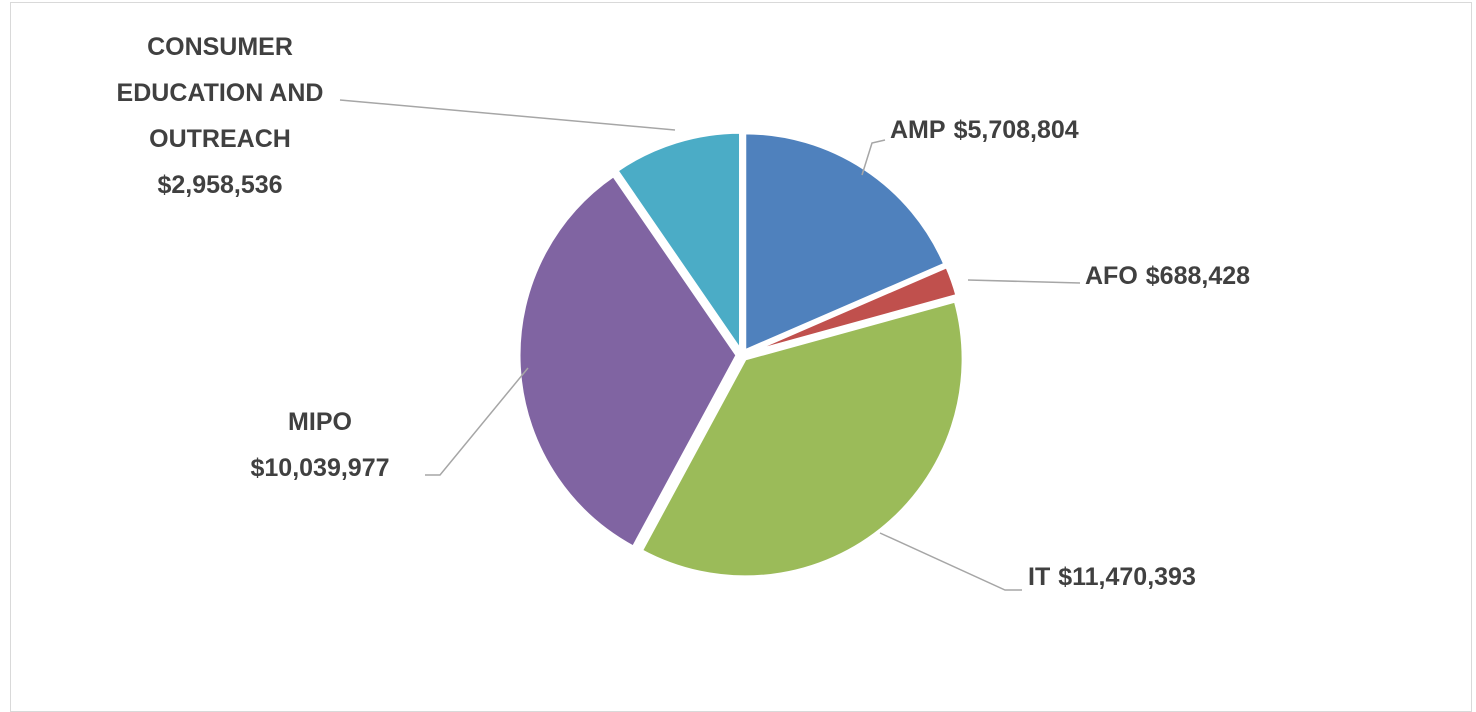 The height and width of the screenshot is (712, 1476). I want to click on category-label: IT, so click(1039, 577).